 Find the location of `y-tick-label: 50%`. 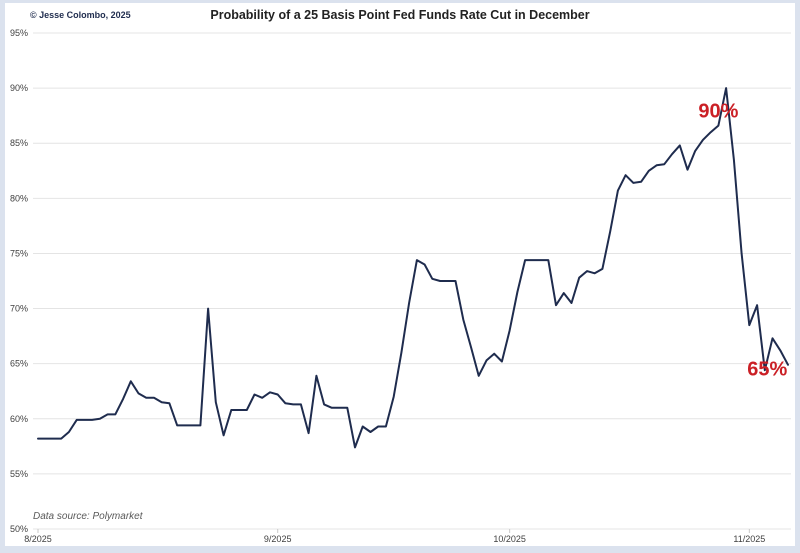

y-tick-label: 50% is located at coordinates (19, 529).